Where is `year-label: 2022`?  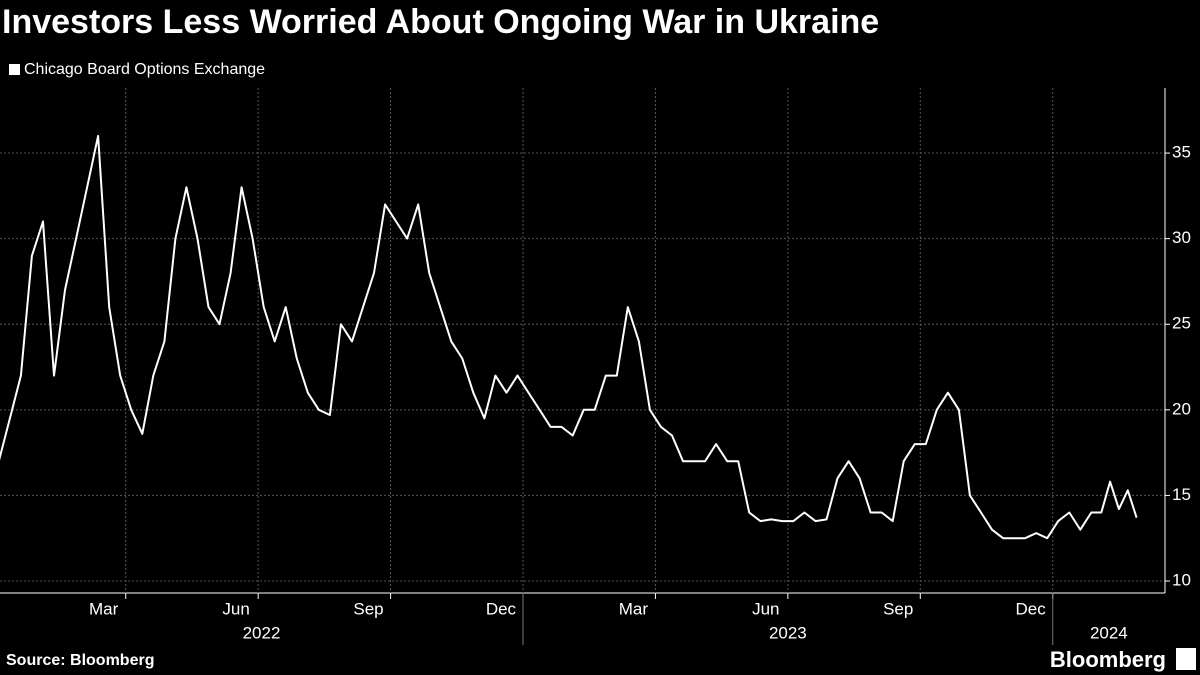
year-label: 2022 is located at coordinates (262, 632).